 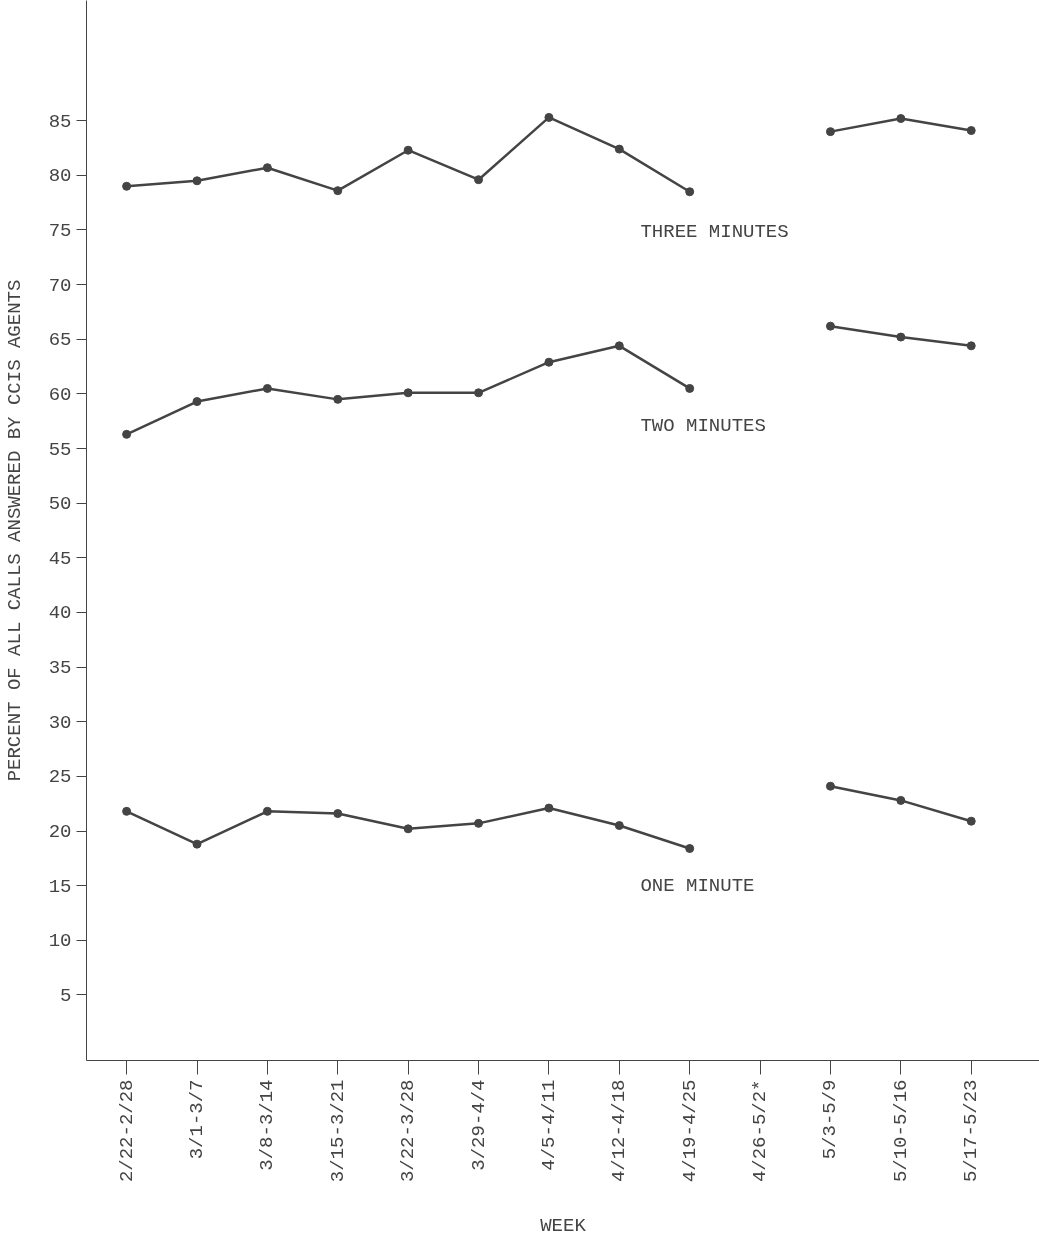 I want to click on y-tick-label: 25, so click(x=60, y=777).